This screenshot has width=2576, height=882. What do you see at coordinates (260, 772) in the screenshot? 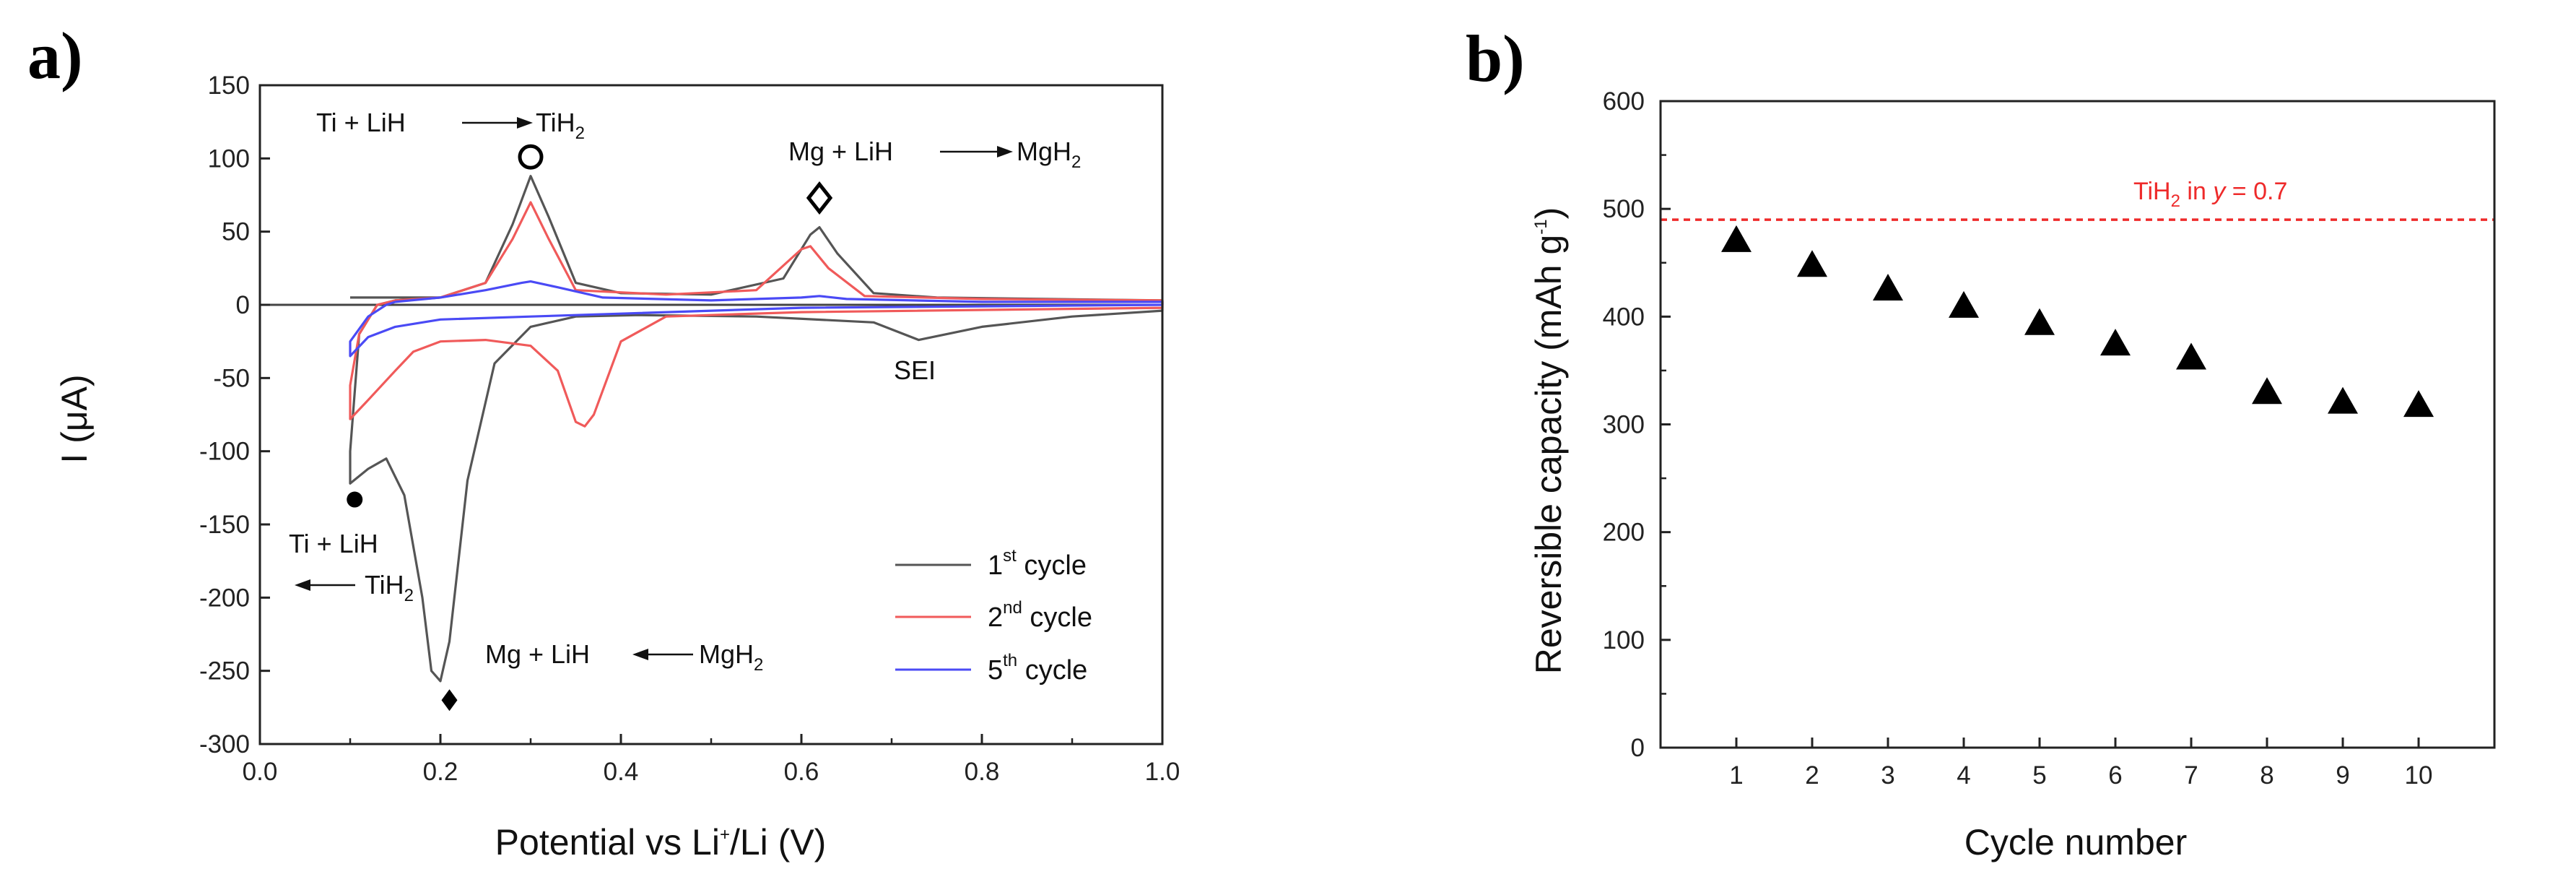
I see `x-tick-label: 0.0` at bounding box center [260, 772].